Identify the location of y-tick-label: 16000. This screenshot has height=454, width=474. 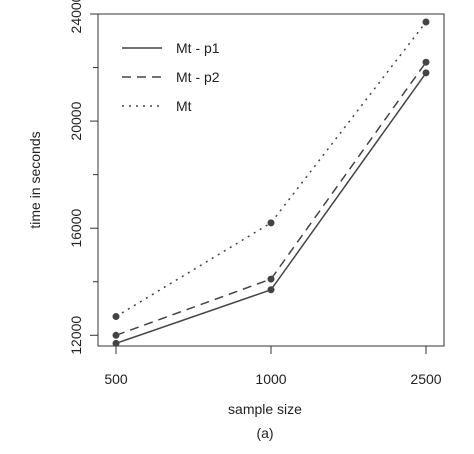
(76, 228).